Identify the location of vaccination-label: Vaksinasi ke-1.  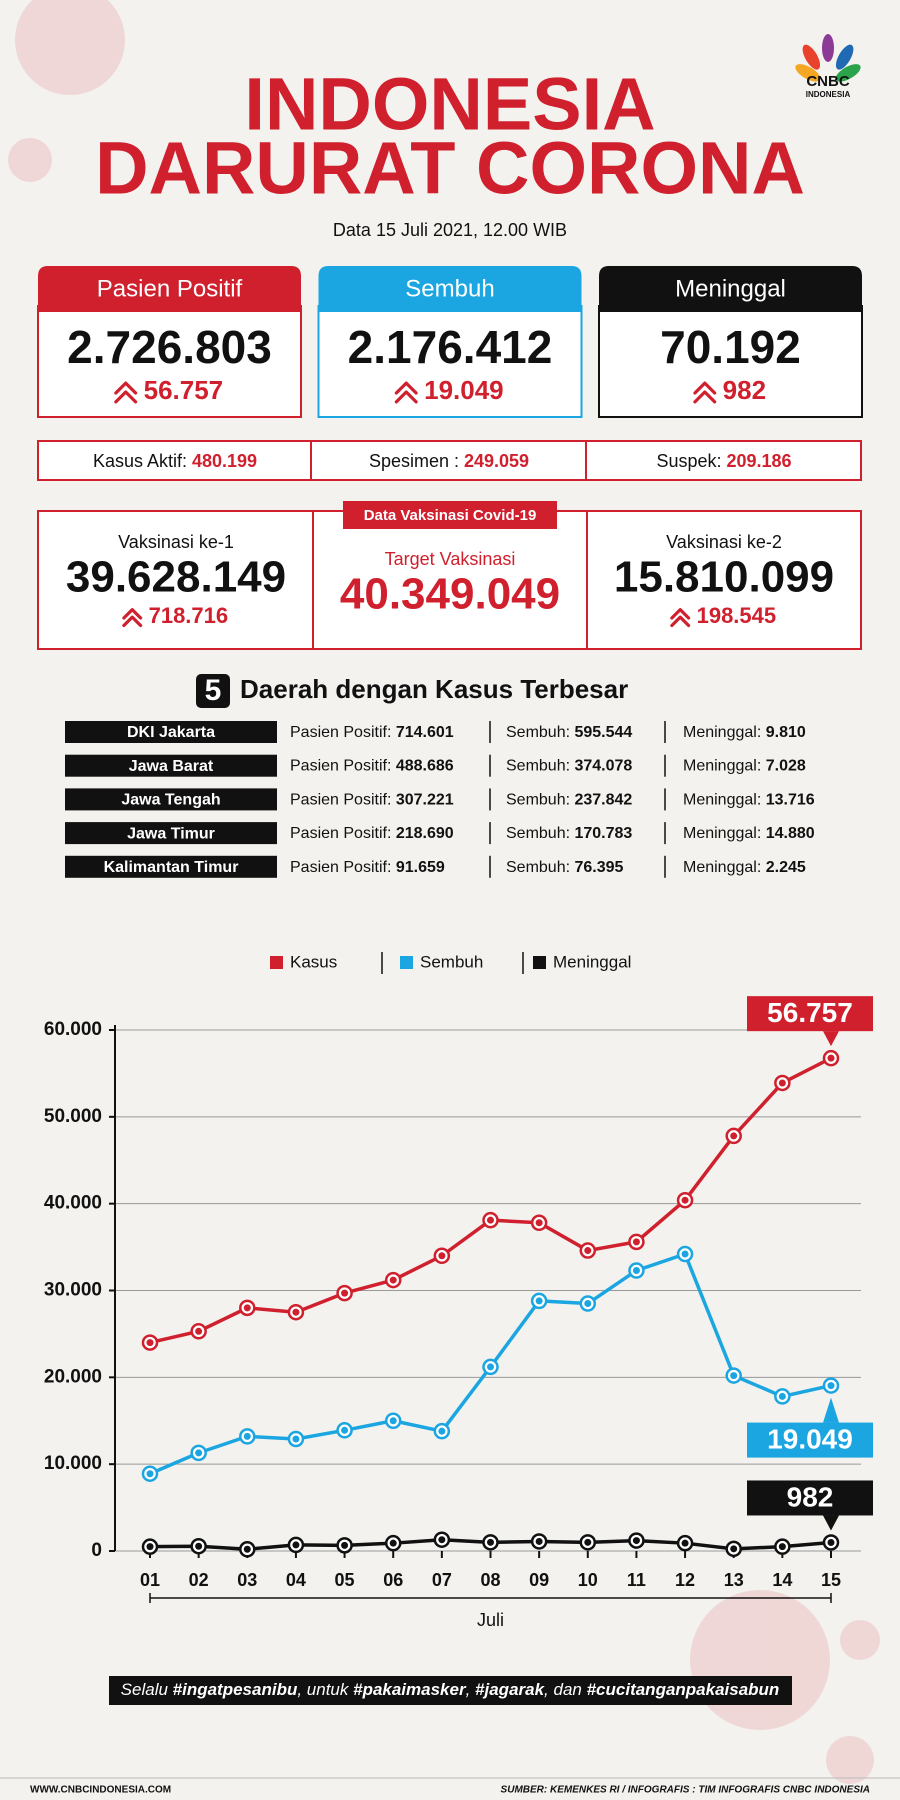
(176, 542).